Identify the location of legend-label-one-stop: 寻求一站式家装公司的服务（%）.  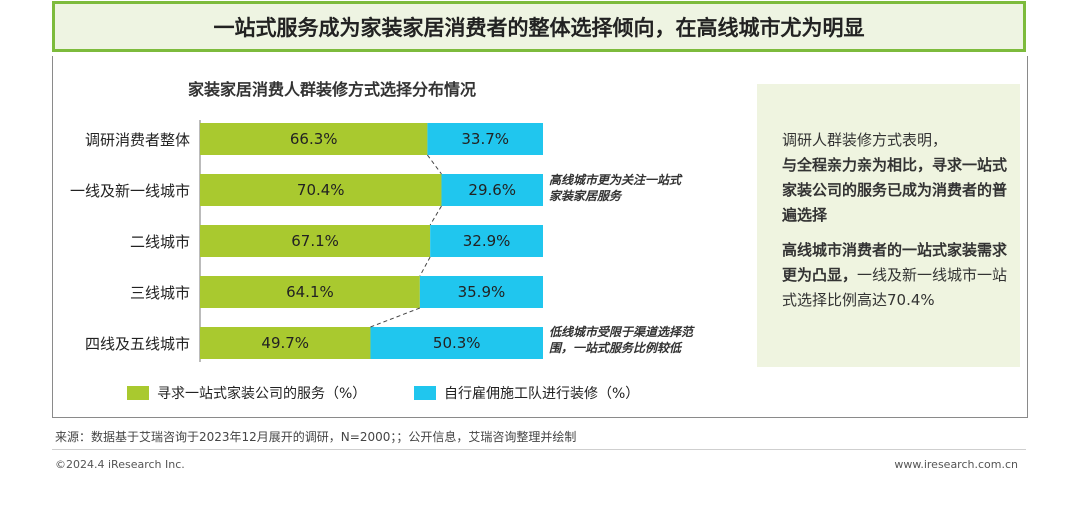
(262, 394).